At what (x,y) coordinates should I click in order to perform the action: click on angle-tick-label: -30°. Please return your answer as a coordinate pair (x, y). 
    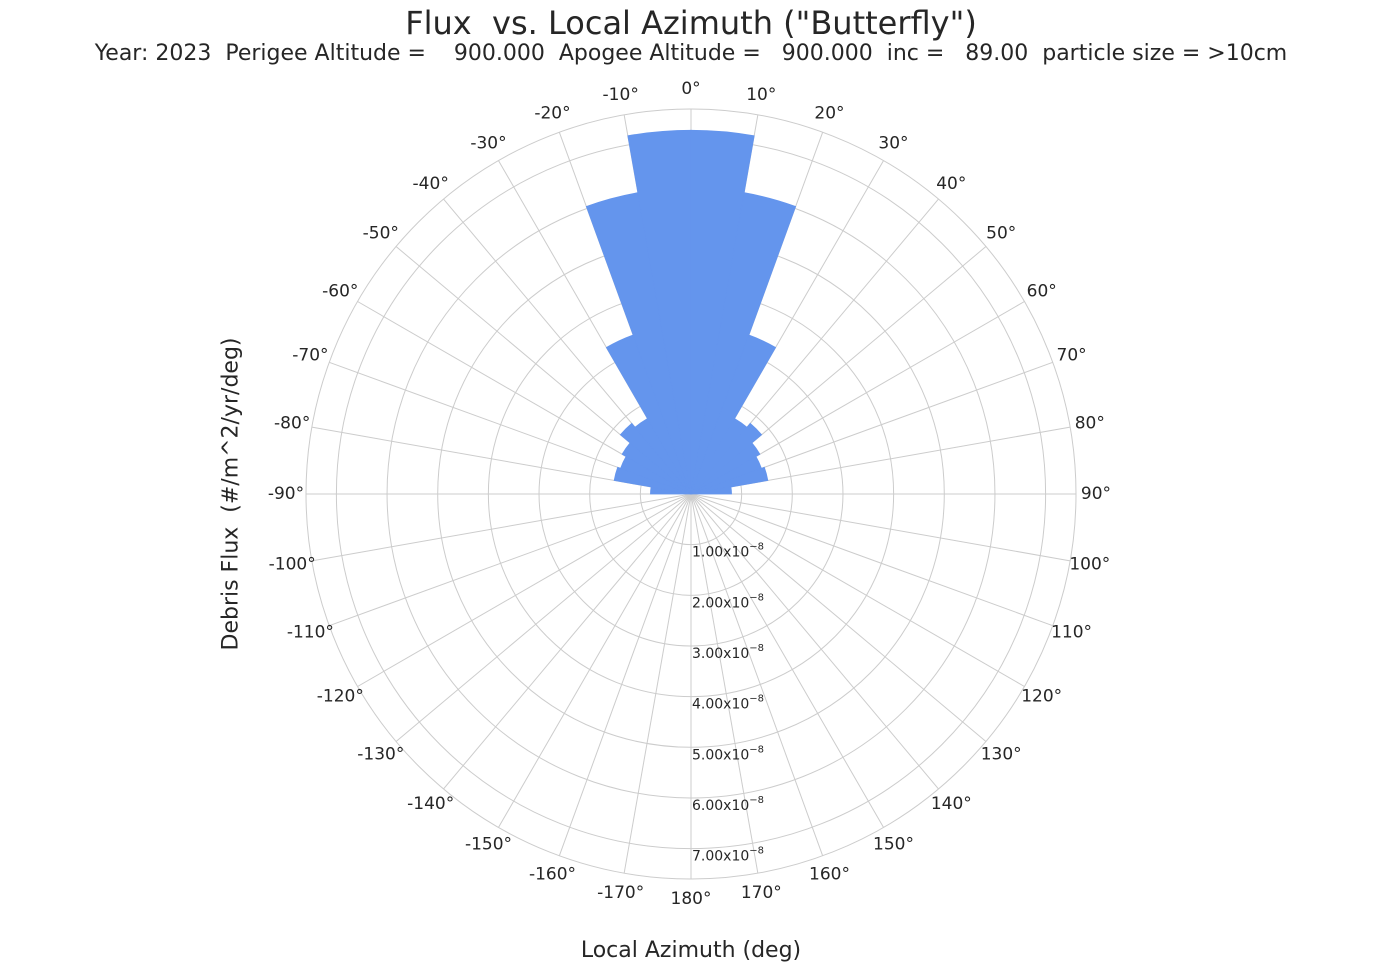
    Looking at the image, I should click on (488, 143).